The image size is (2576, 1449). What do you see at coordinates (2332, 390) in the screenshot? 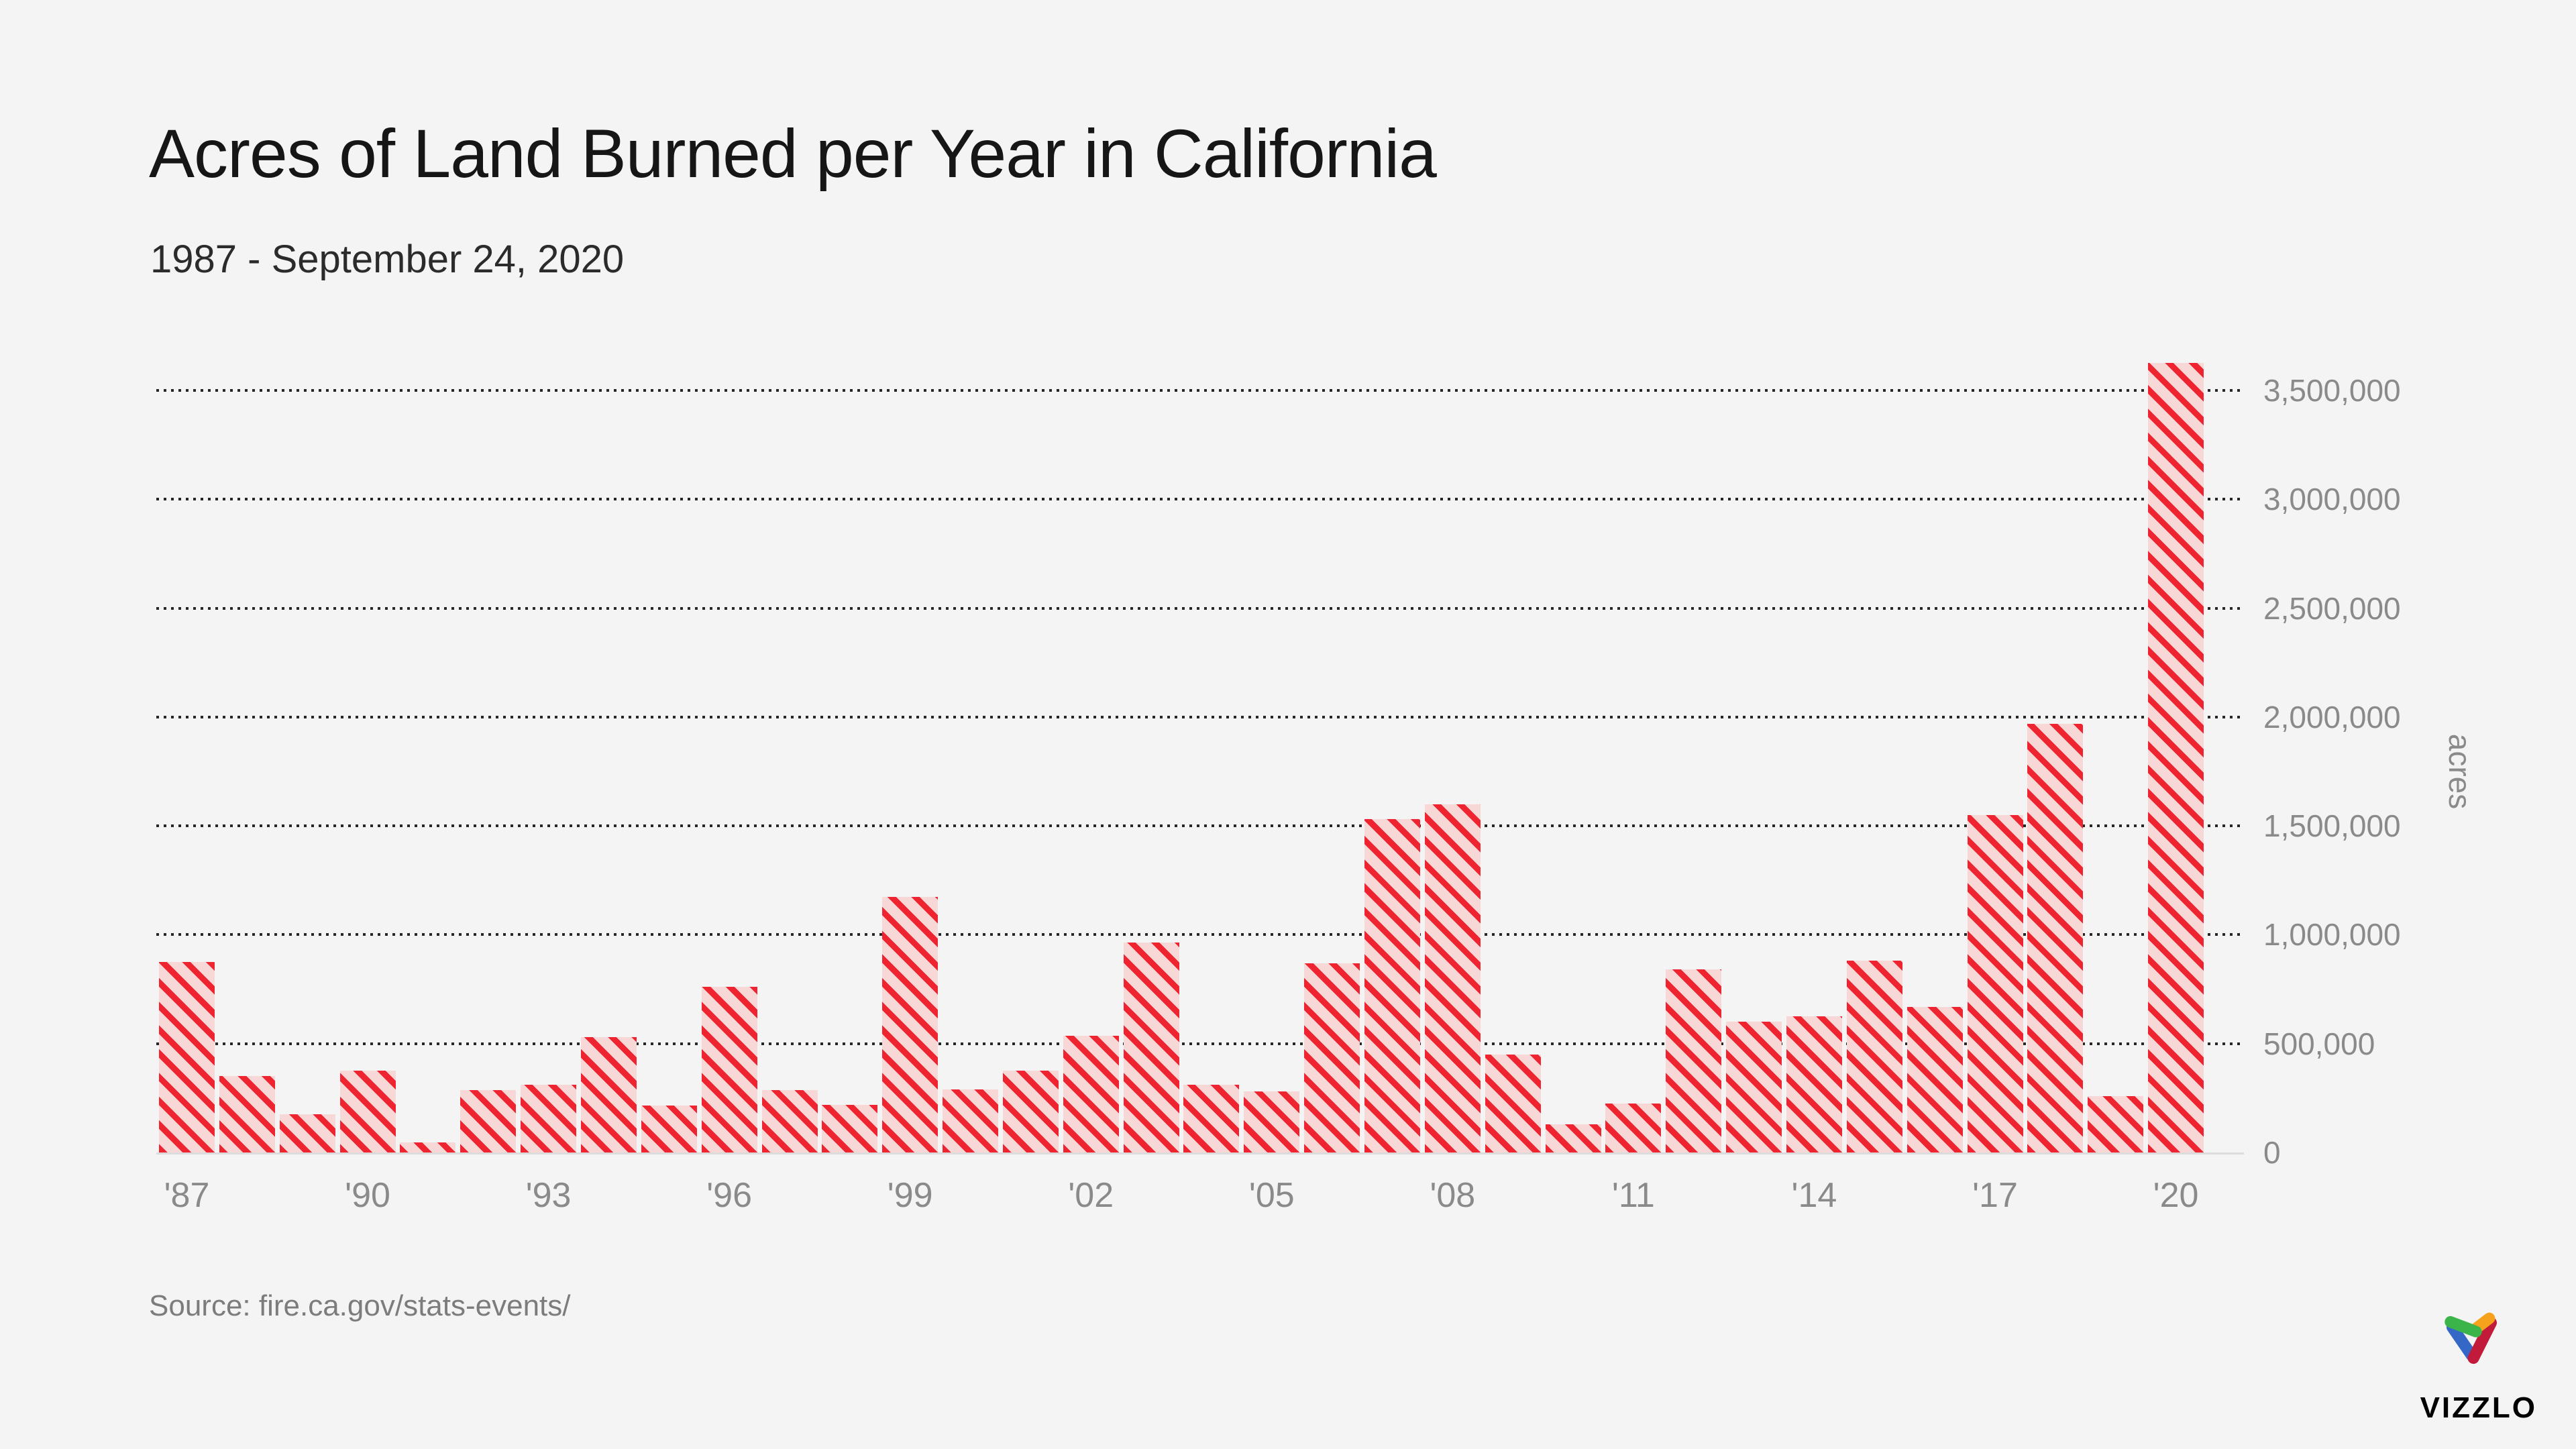
I see `y-tick-3500000: 3,500,000` at bounding box center [2332, 390].